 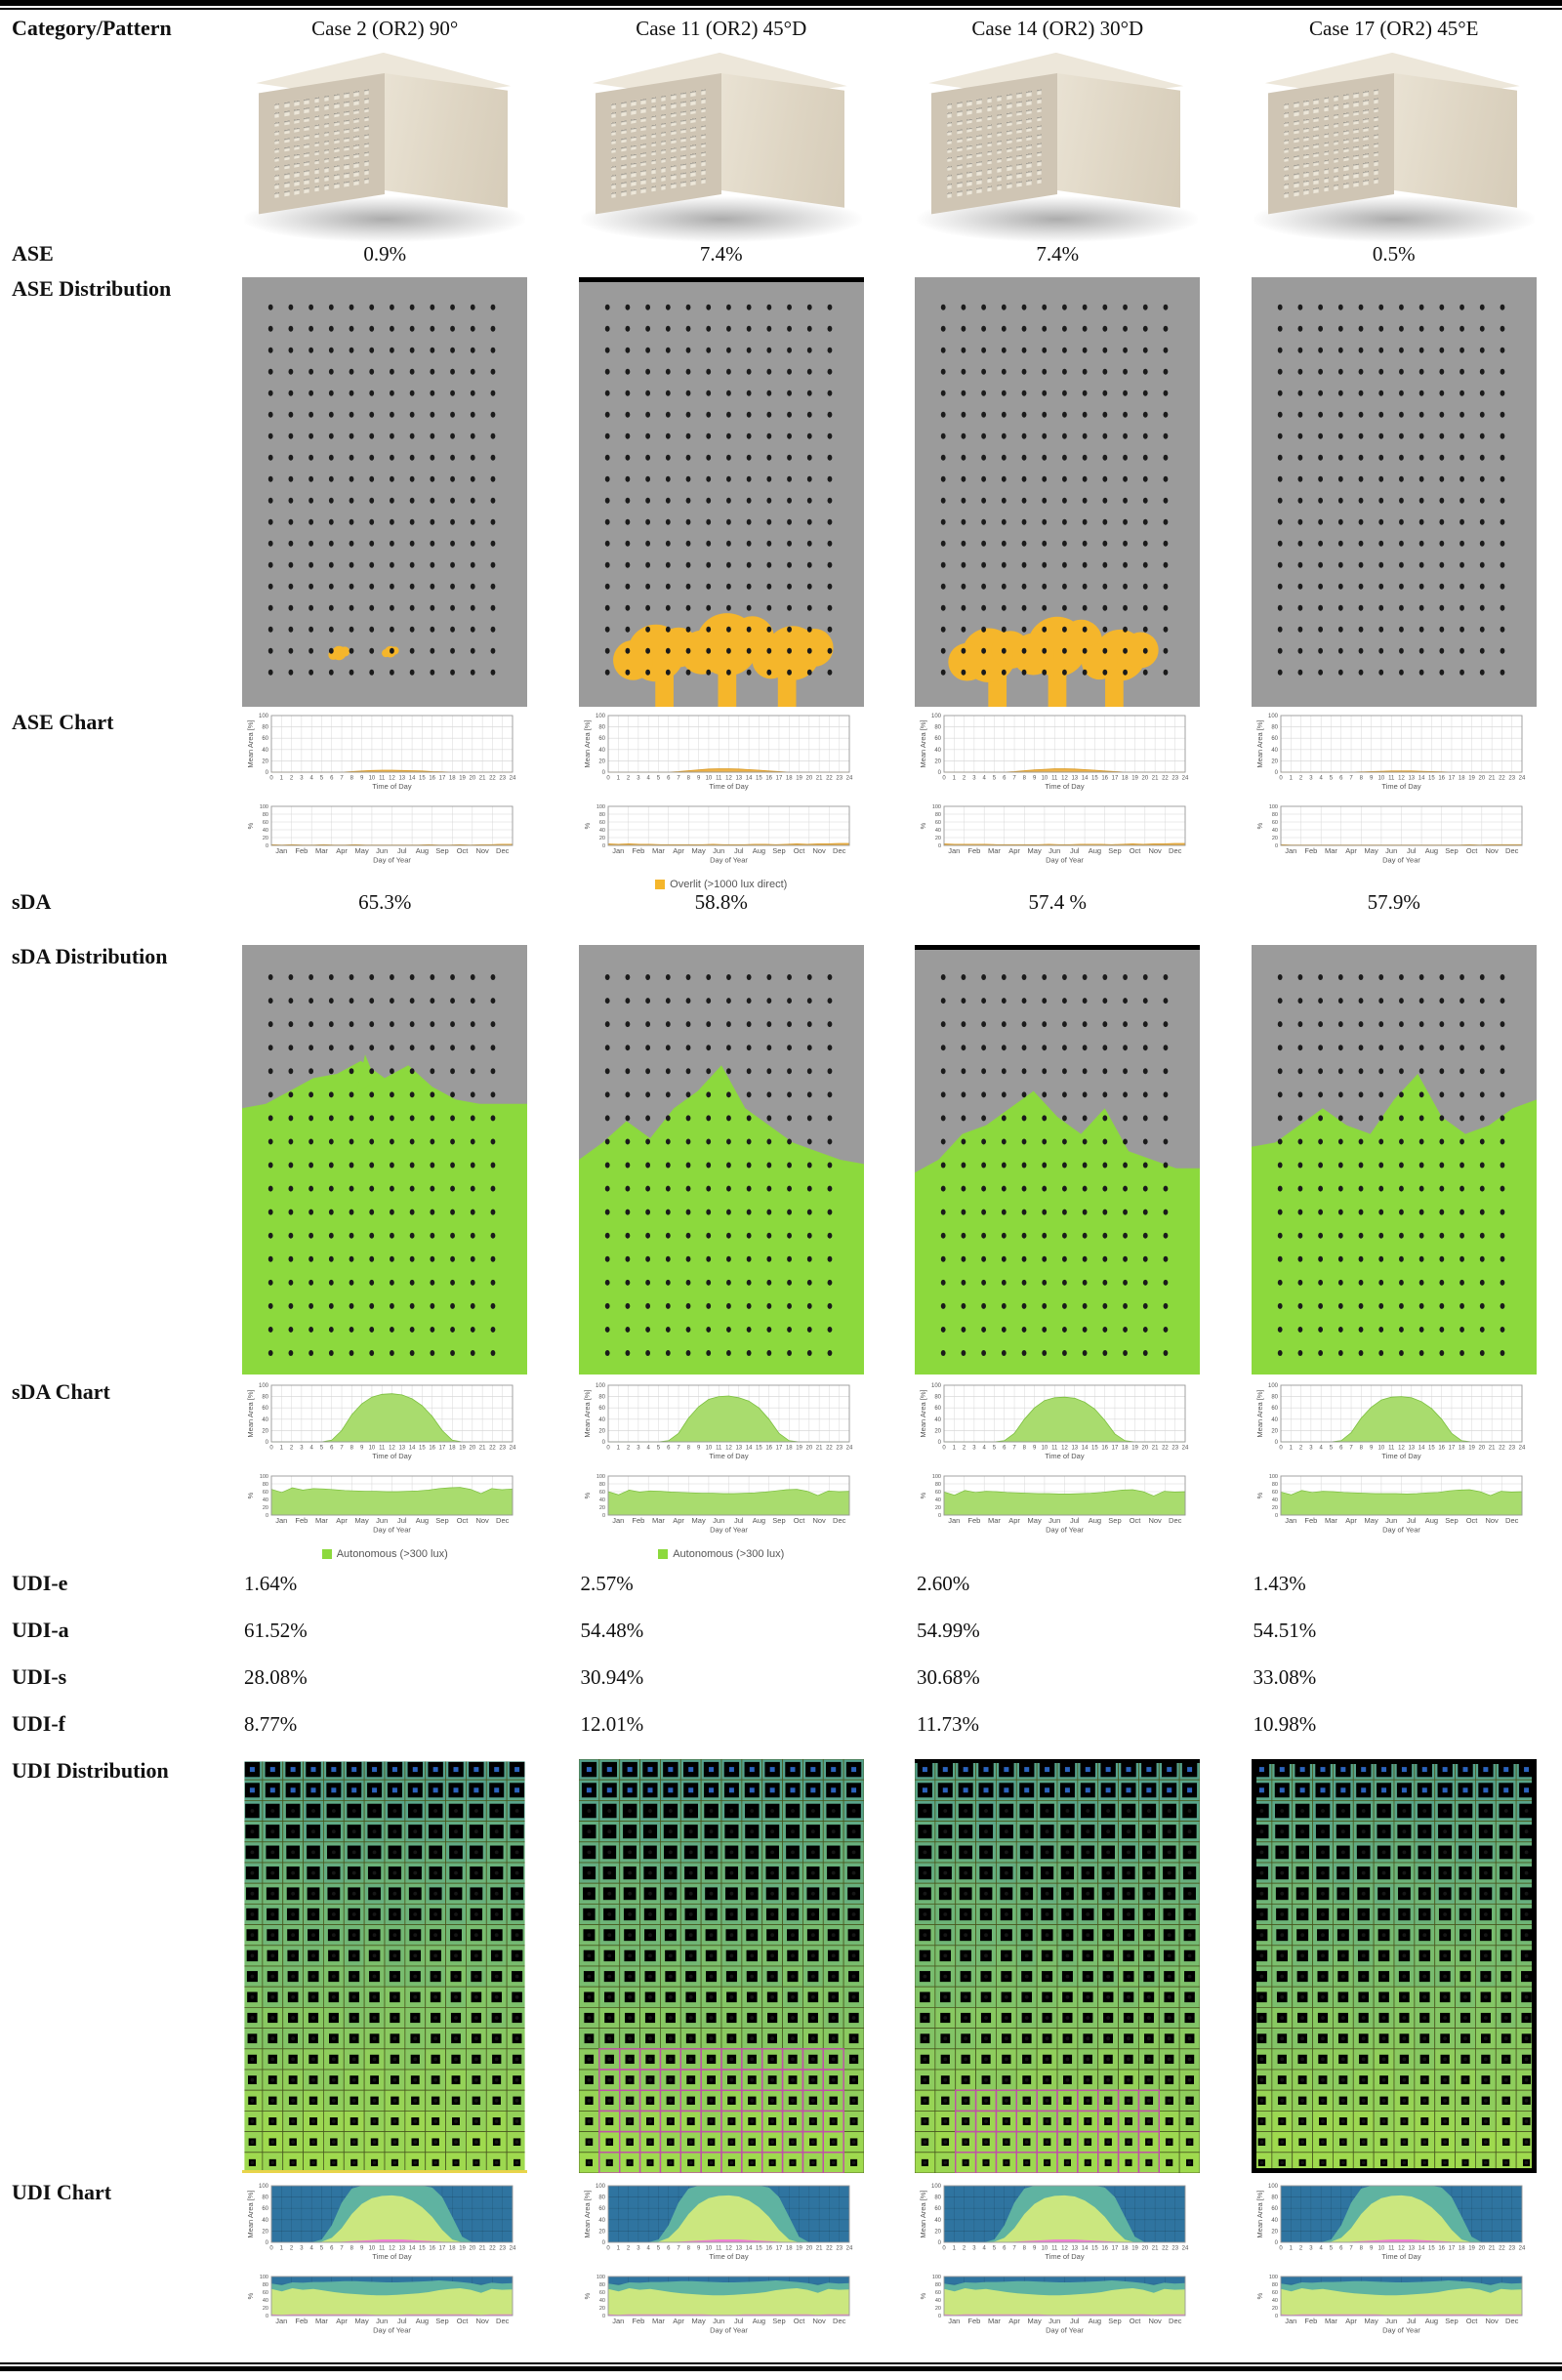 What do you see at coordinates (322, 779) in the screenshot?
I see `svg-text: 5` at bounding box center [322, 779].